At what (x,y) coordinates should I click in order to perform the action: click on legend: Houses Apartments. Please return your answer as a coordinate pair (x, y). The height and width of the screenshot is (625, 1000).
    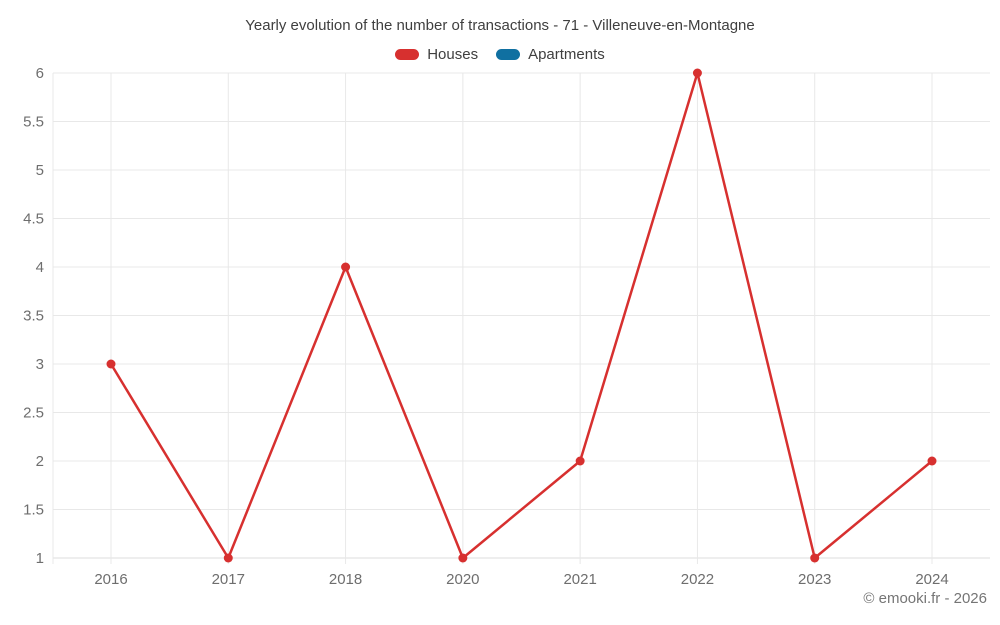
    Looking at the image, I should click on (500, 54).